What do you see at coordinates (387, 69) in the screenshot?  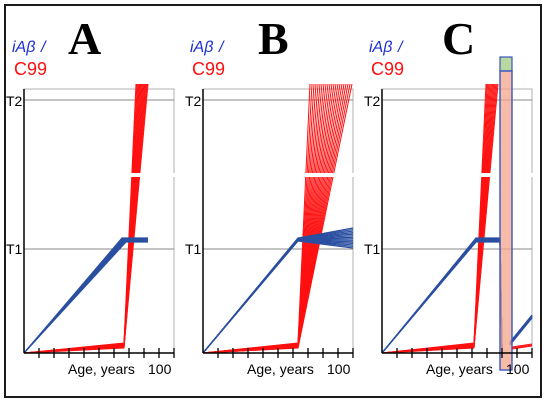 I see `ylabel-c99-c: C99` at bounding box center [387, 69].